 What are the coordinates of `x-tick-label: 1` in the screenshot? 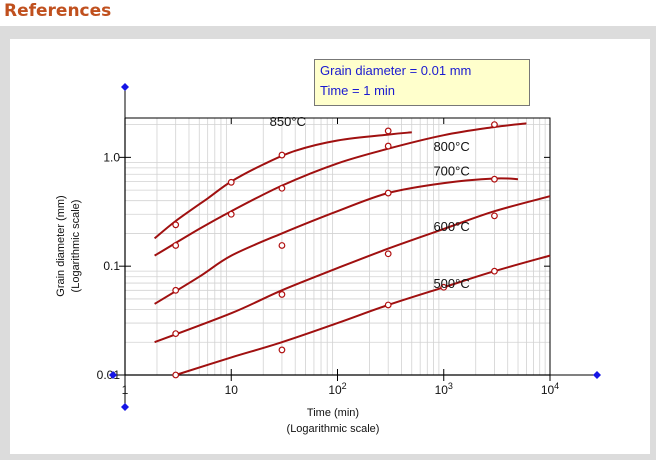 It's located at (125, 390).